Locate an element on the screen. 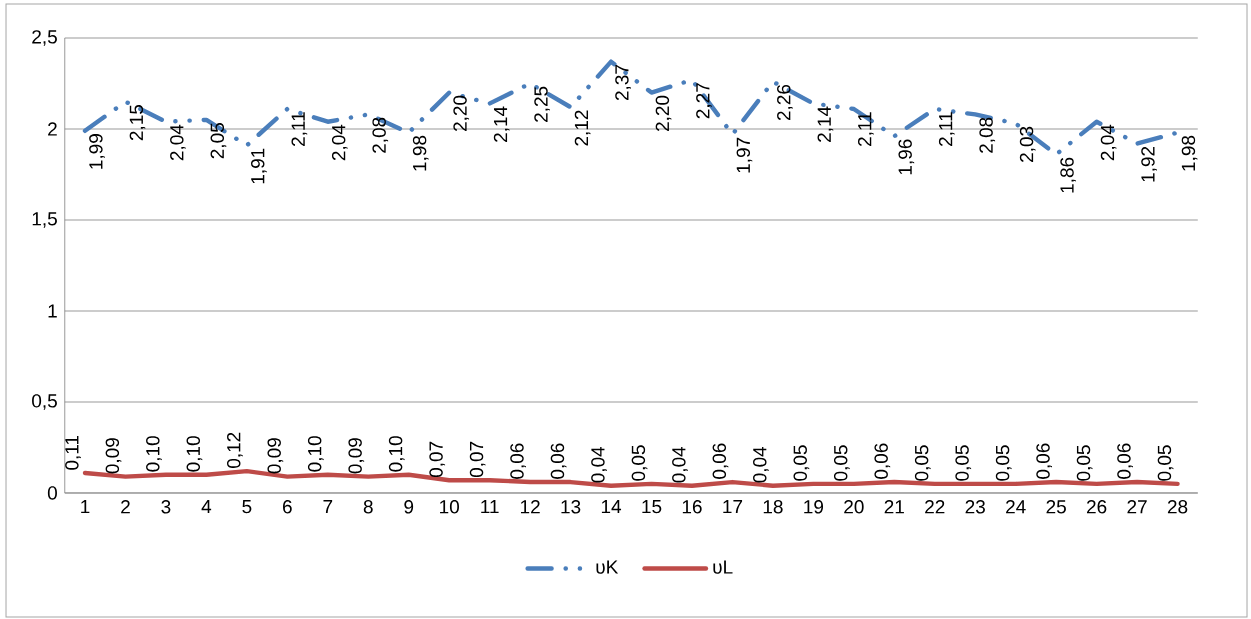  x-tick-label: 23 is located at coordinates (975, 507).